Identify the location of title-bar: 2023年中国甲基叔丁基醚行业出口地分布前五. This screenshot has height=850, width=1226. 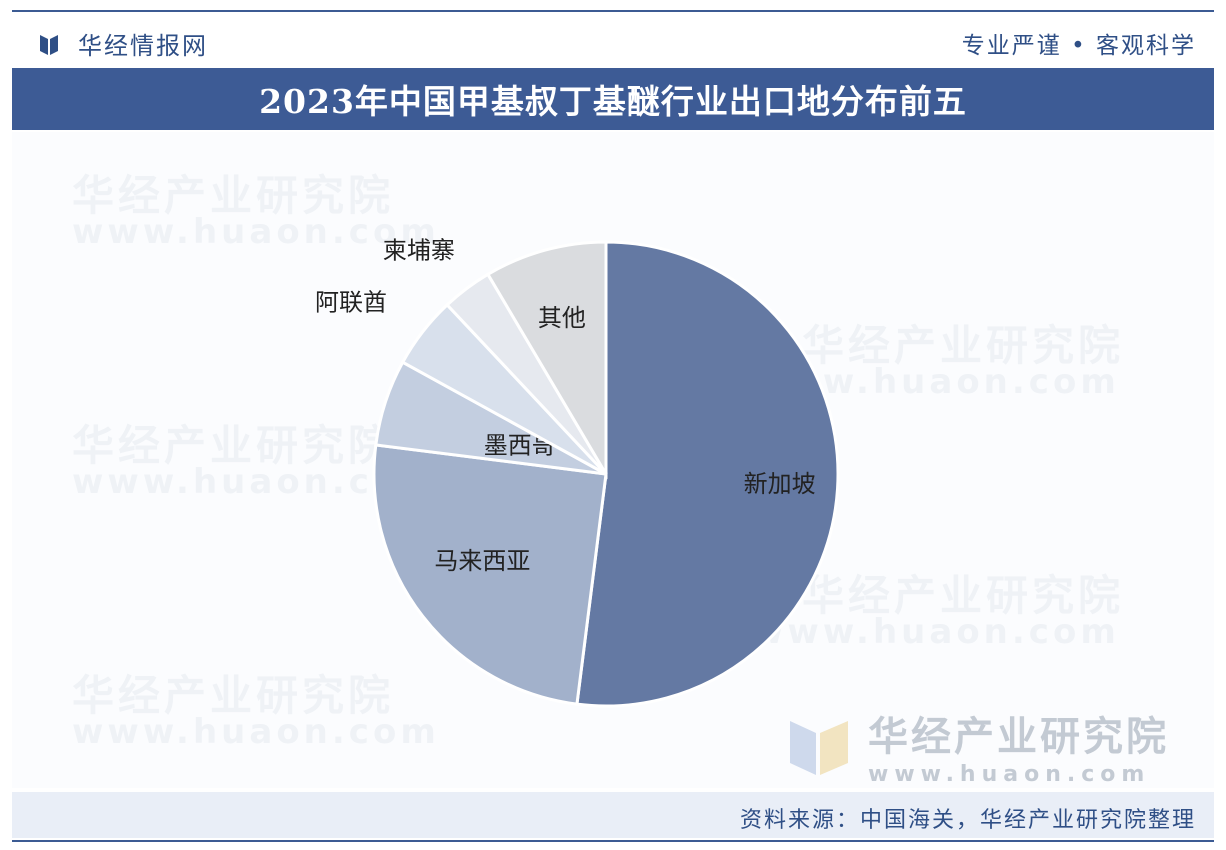
(613, 99).